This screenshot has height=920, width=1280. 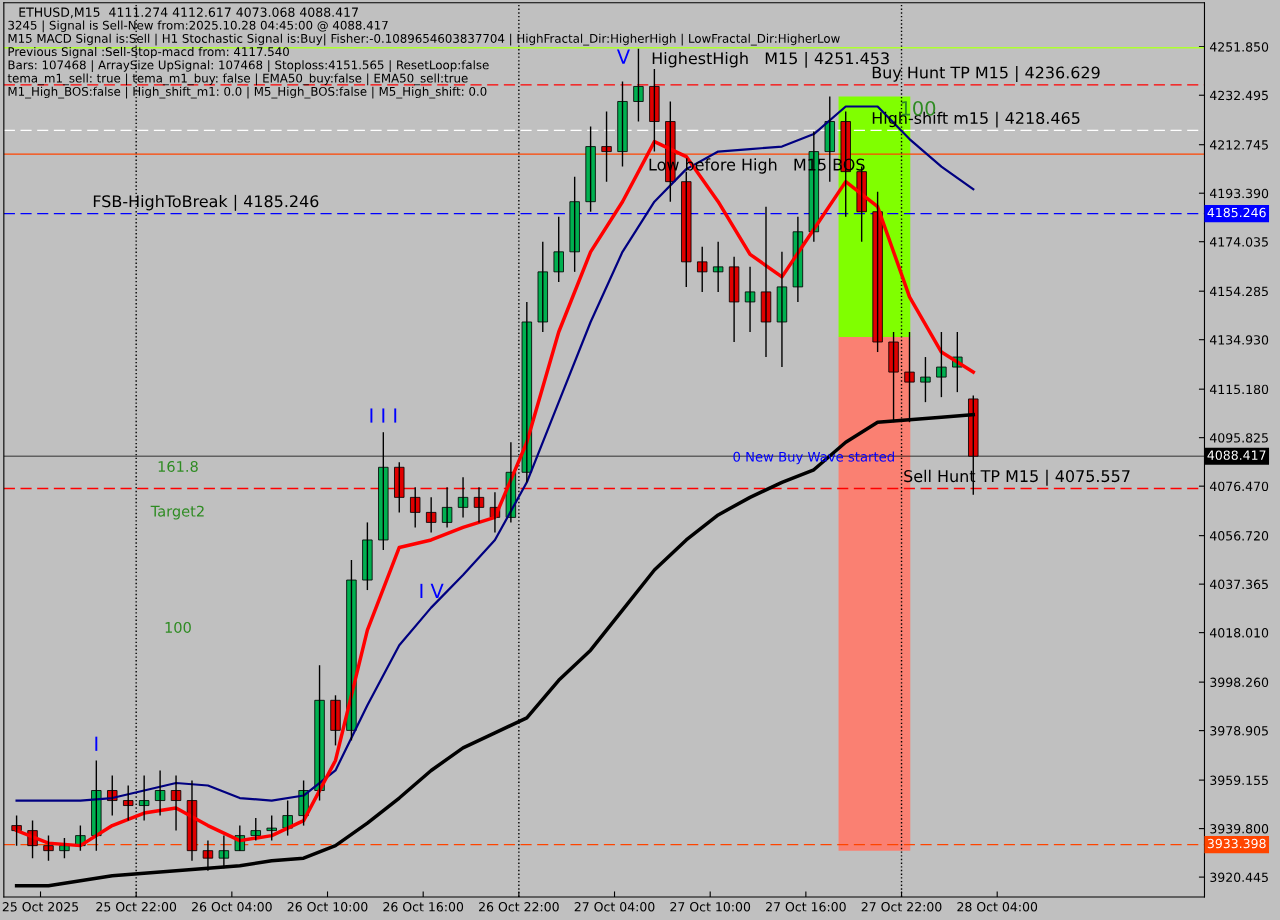 What do you see at coordinates (206, 202) in the screenshot?
I see `annotation: FSB-HighToBreak | 4185.246` at bounding box center [206, 202].